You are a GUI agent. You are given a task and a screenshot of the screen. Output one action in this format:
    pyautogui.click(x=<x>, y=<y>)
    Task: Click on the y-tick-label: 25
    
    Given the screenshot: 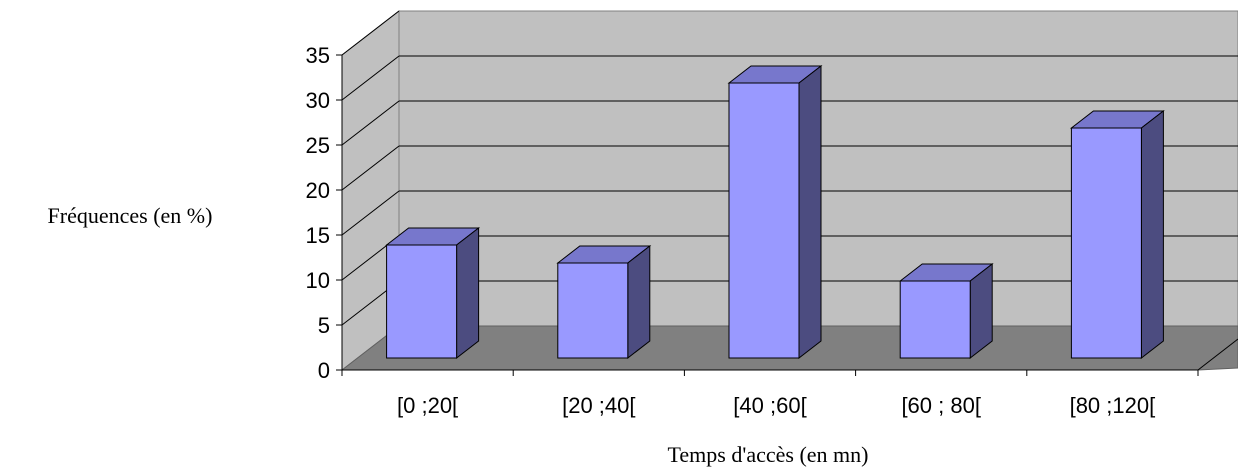 What is the action you would take?
    pyautogui.click(x=318, y=145)
    